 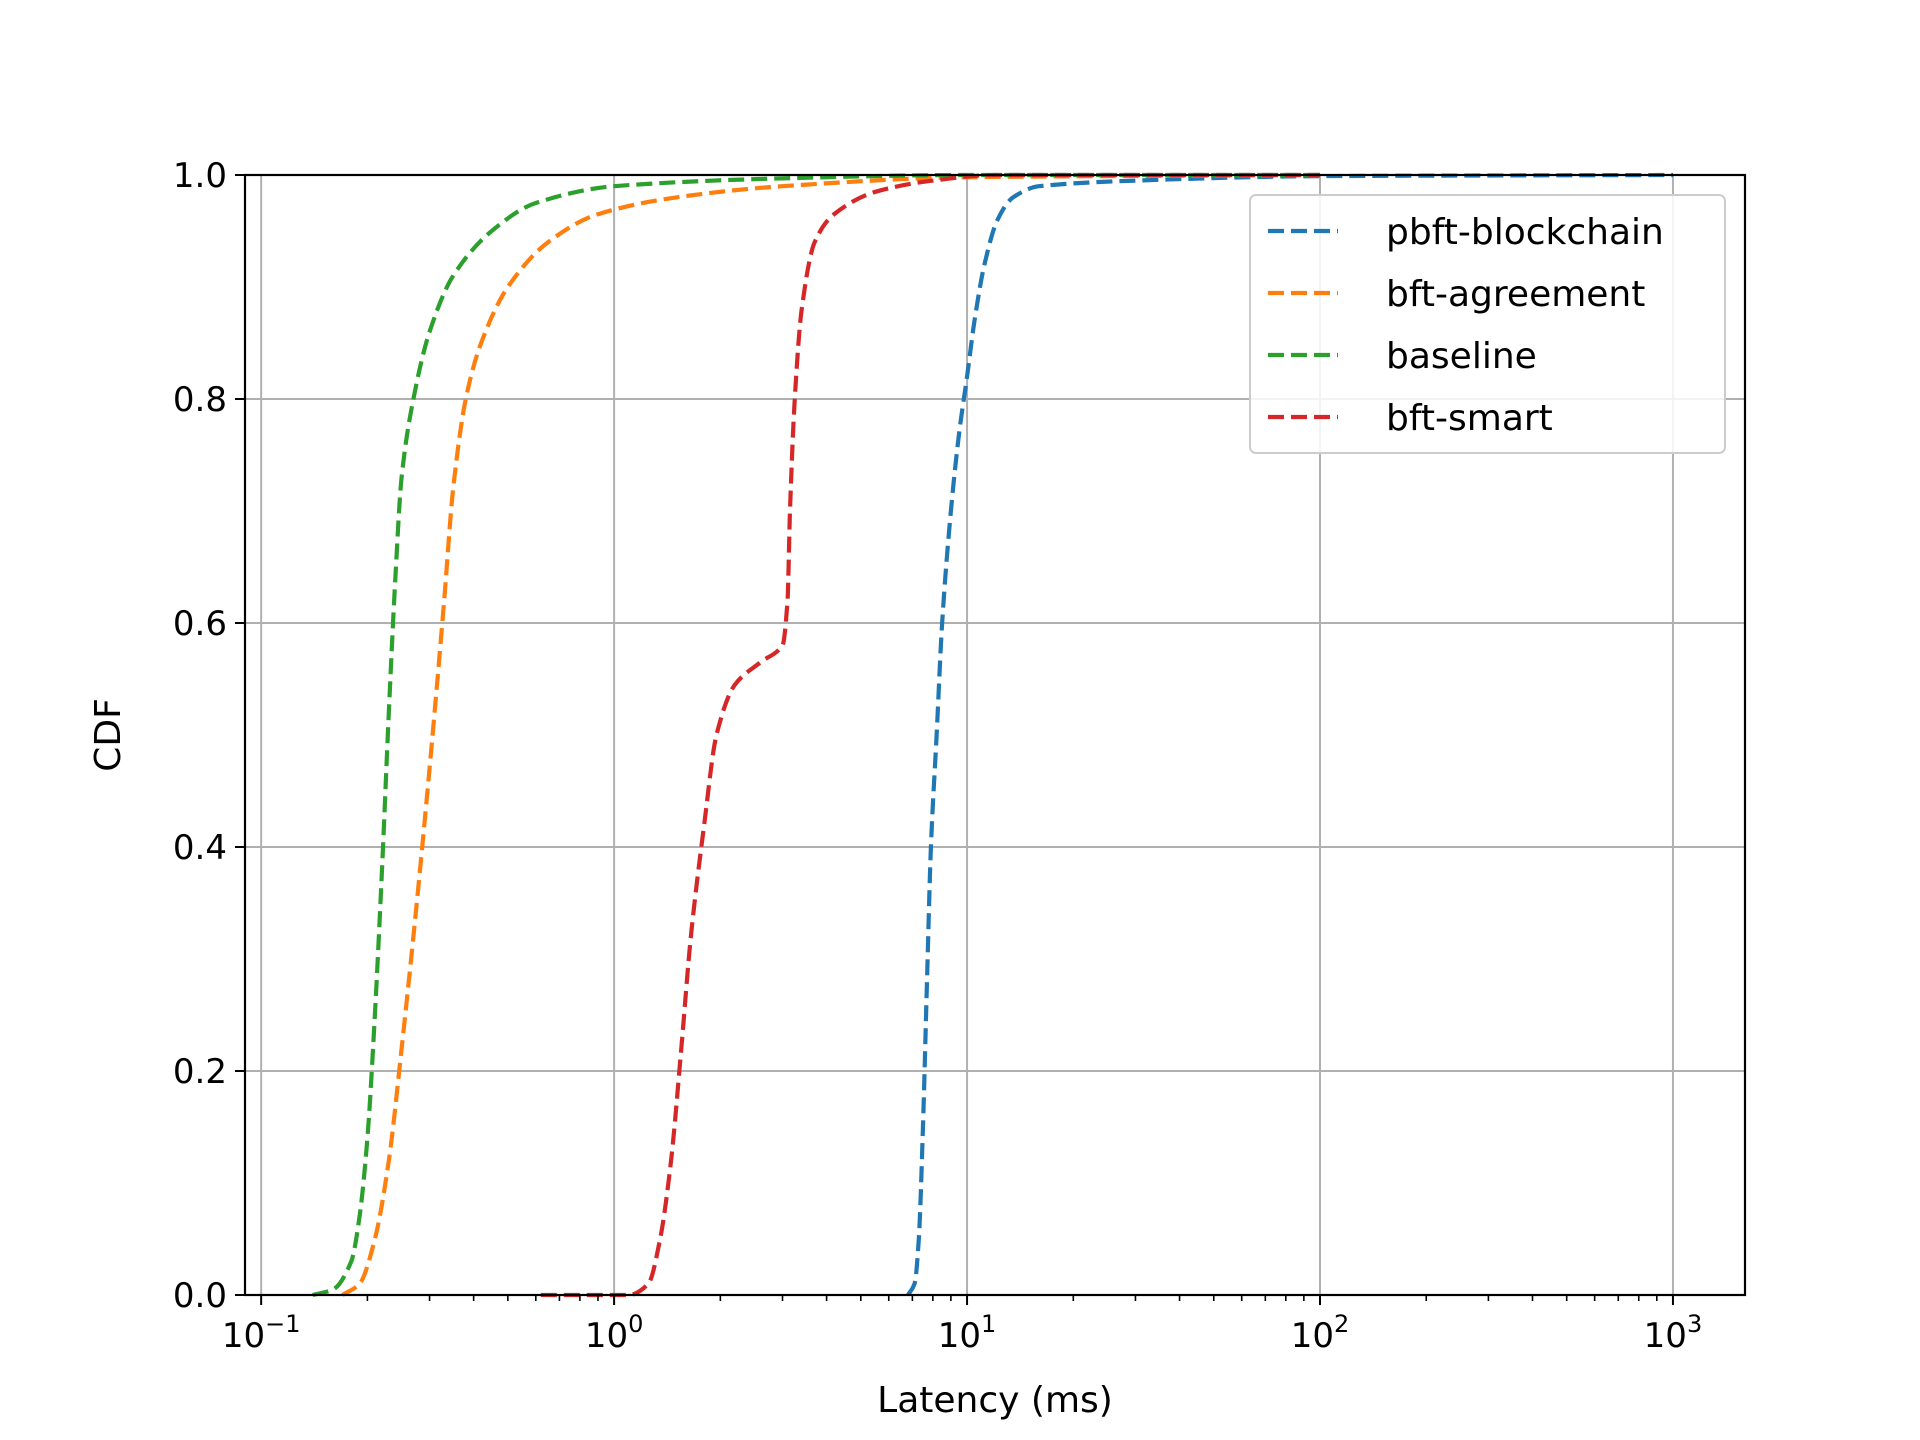 I want to click on y-tick-label: 0.6, so click(x=200, y=624).